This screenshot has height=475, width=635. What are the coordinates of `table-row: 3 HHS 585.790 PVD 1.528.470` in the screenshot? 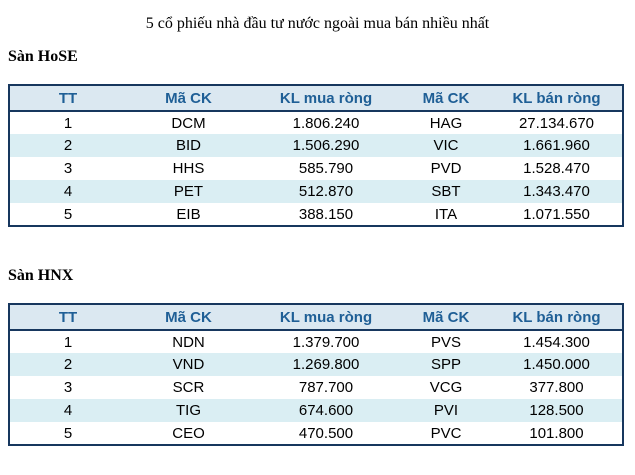 It's located at (316, 168).